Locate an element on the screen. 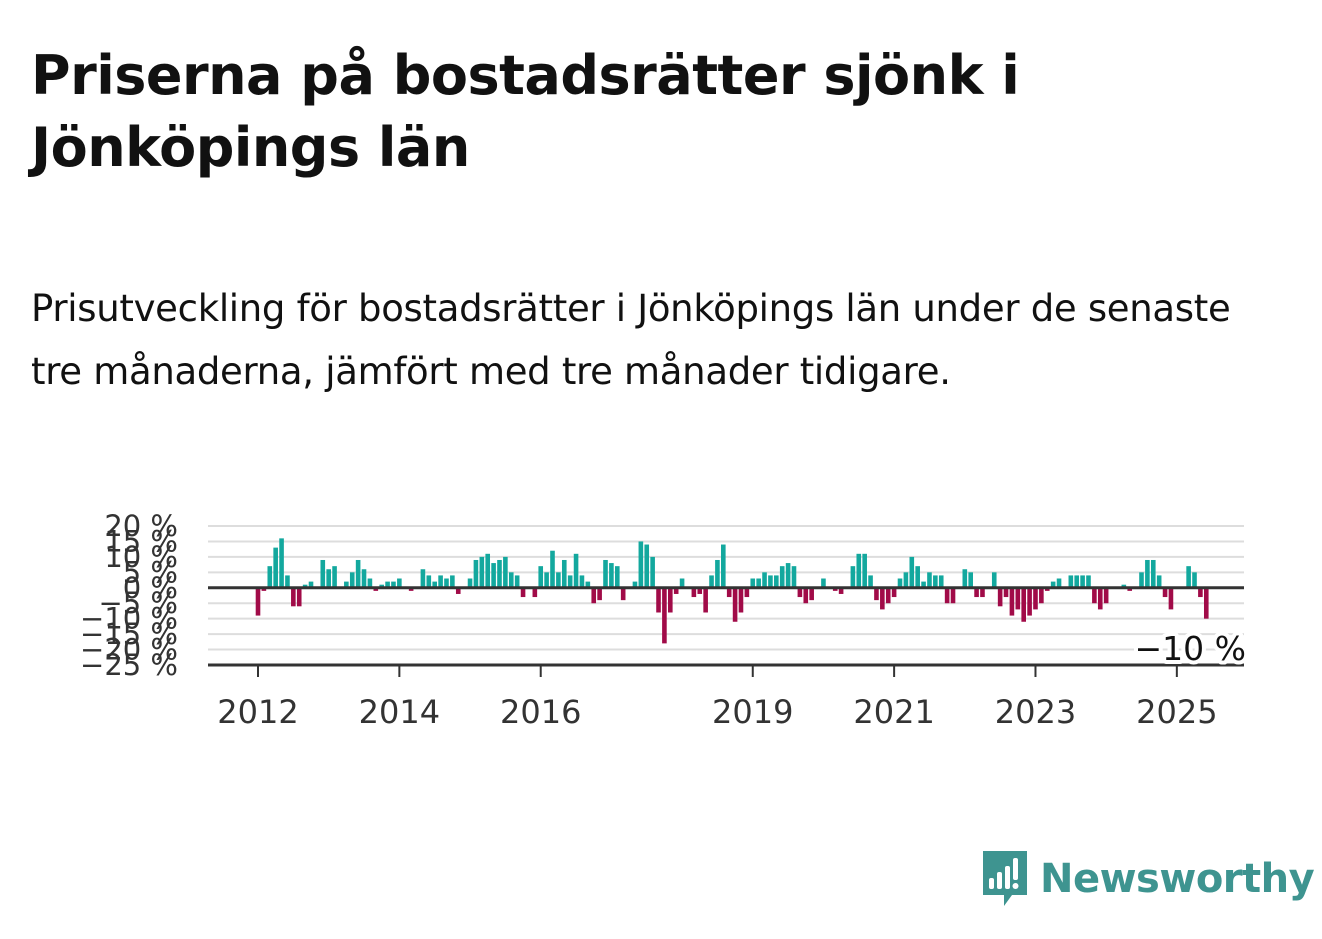 Image resolution: width=1322 pixels, height=939 pixels. y-tick-label: 15 % is located at coordinates (141, 541).